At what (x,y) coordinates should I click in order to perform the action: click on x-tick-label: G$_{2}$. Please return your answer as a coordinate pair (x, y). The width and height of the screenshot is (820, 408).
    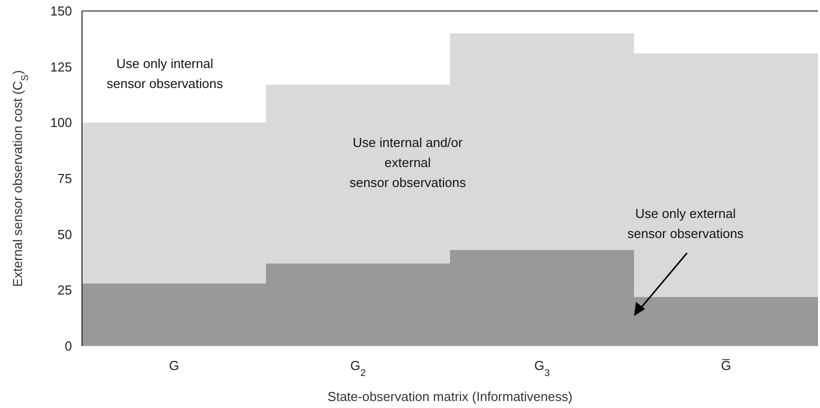
    Looking at the image, I should click on (358, 368).